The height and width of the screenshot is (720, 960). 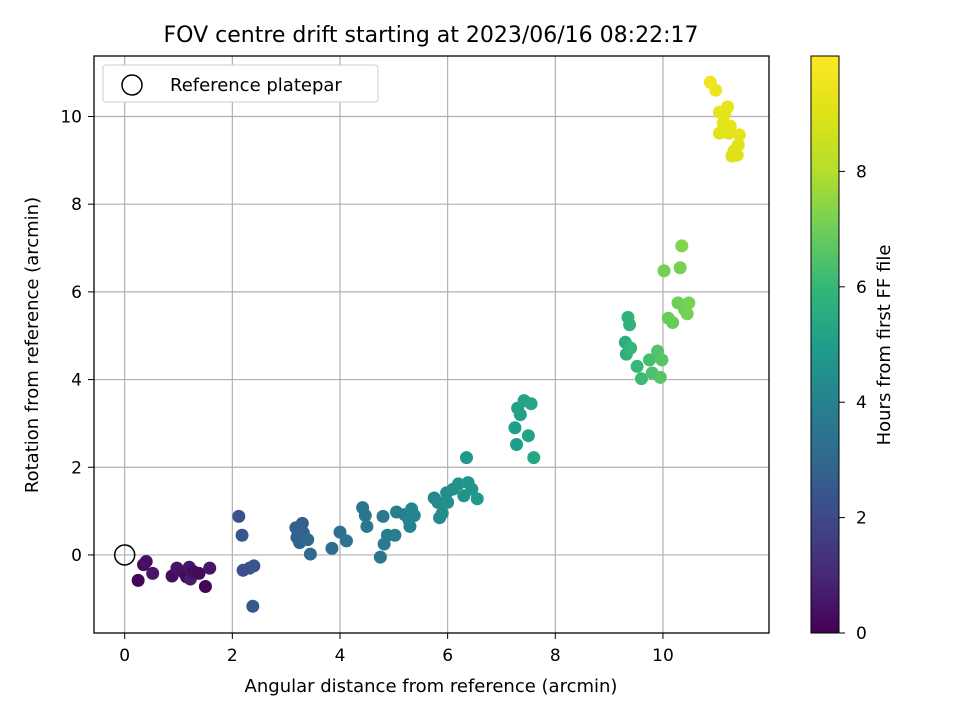 I want to click on colorbar-tick-label: 8, so click(x=861, y=172).